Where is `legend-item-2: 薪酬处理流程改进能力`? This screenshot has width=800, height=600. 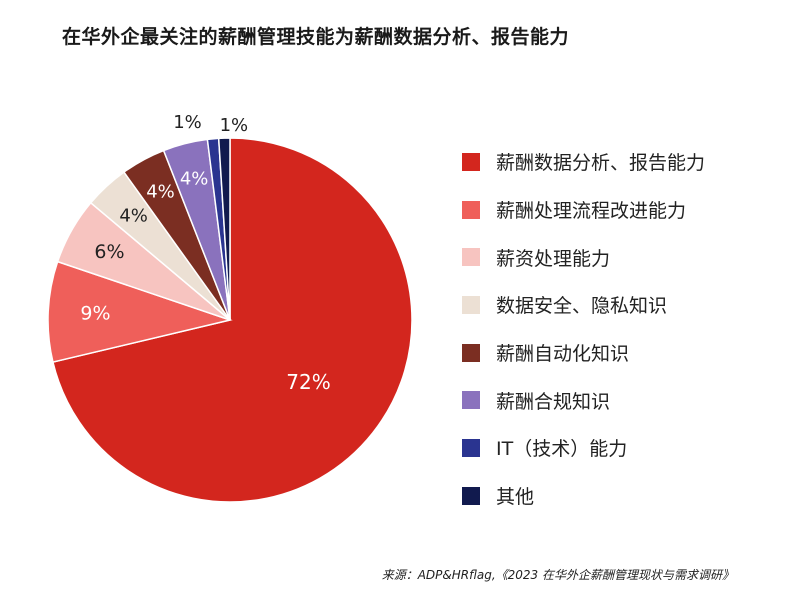
legend-item-2: 薪酬处理流程改进能力 is located at coordinates (583, 210).